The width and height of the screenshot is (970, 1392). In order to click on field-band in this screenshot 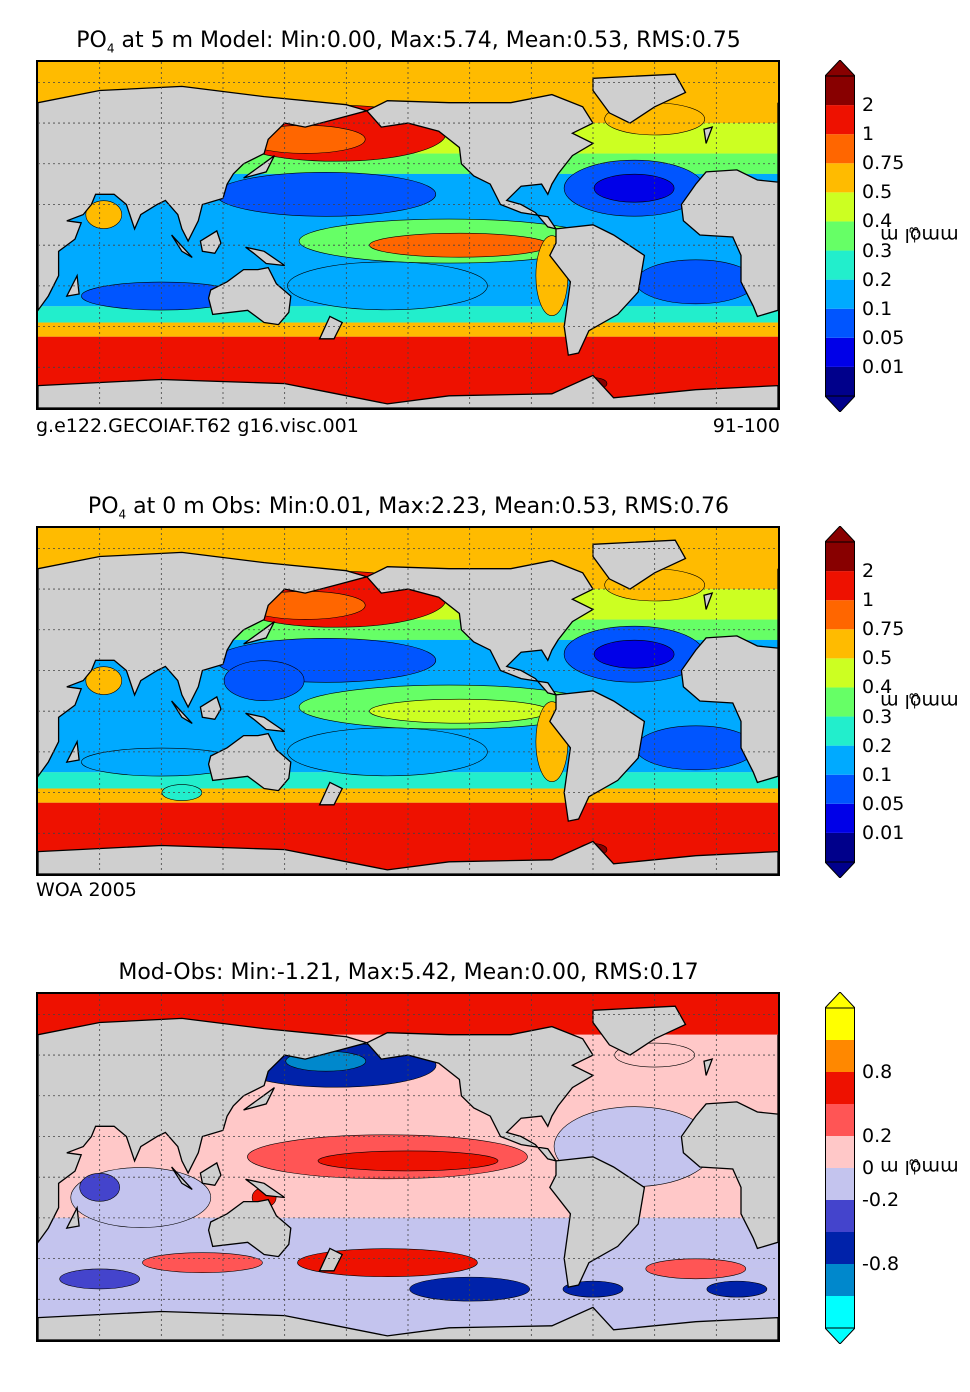, I will do `click(408, 329)`.